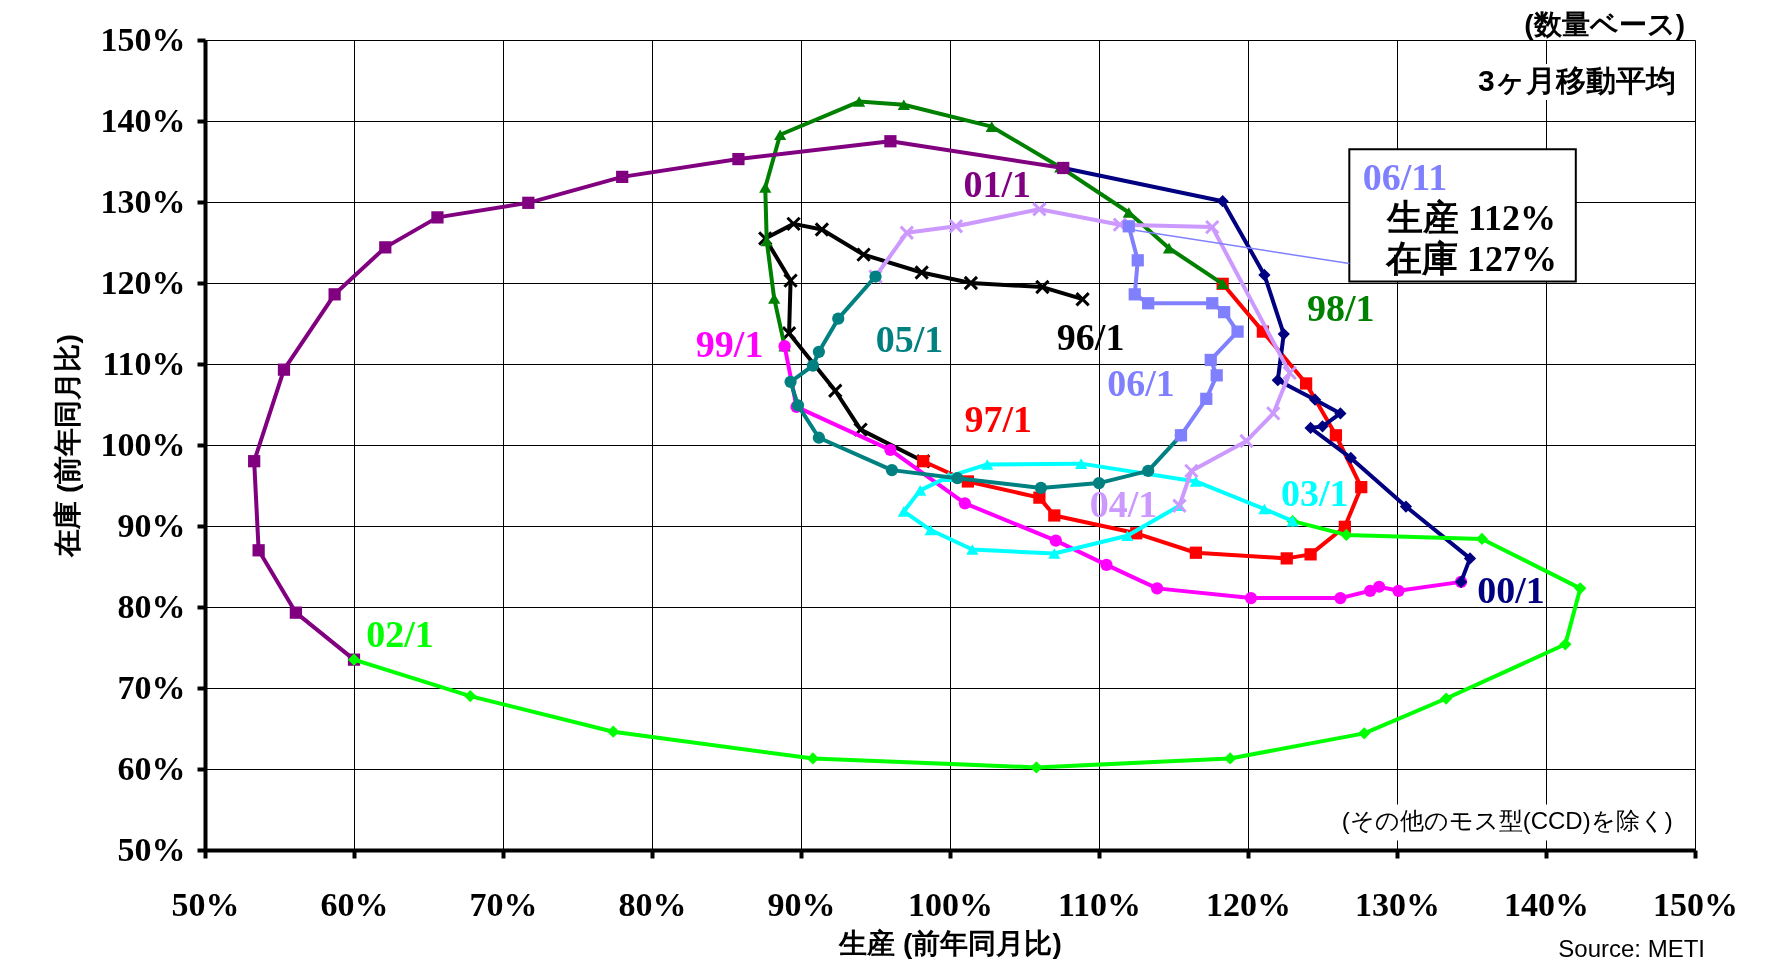 The image size is (1778, 976). Describe the element at coordinates (67, 446) in the screenshot. I see `y-axis-title: 在庫 (前年同月比)` at that location.